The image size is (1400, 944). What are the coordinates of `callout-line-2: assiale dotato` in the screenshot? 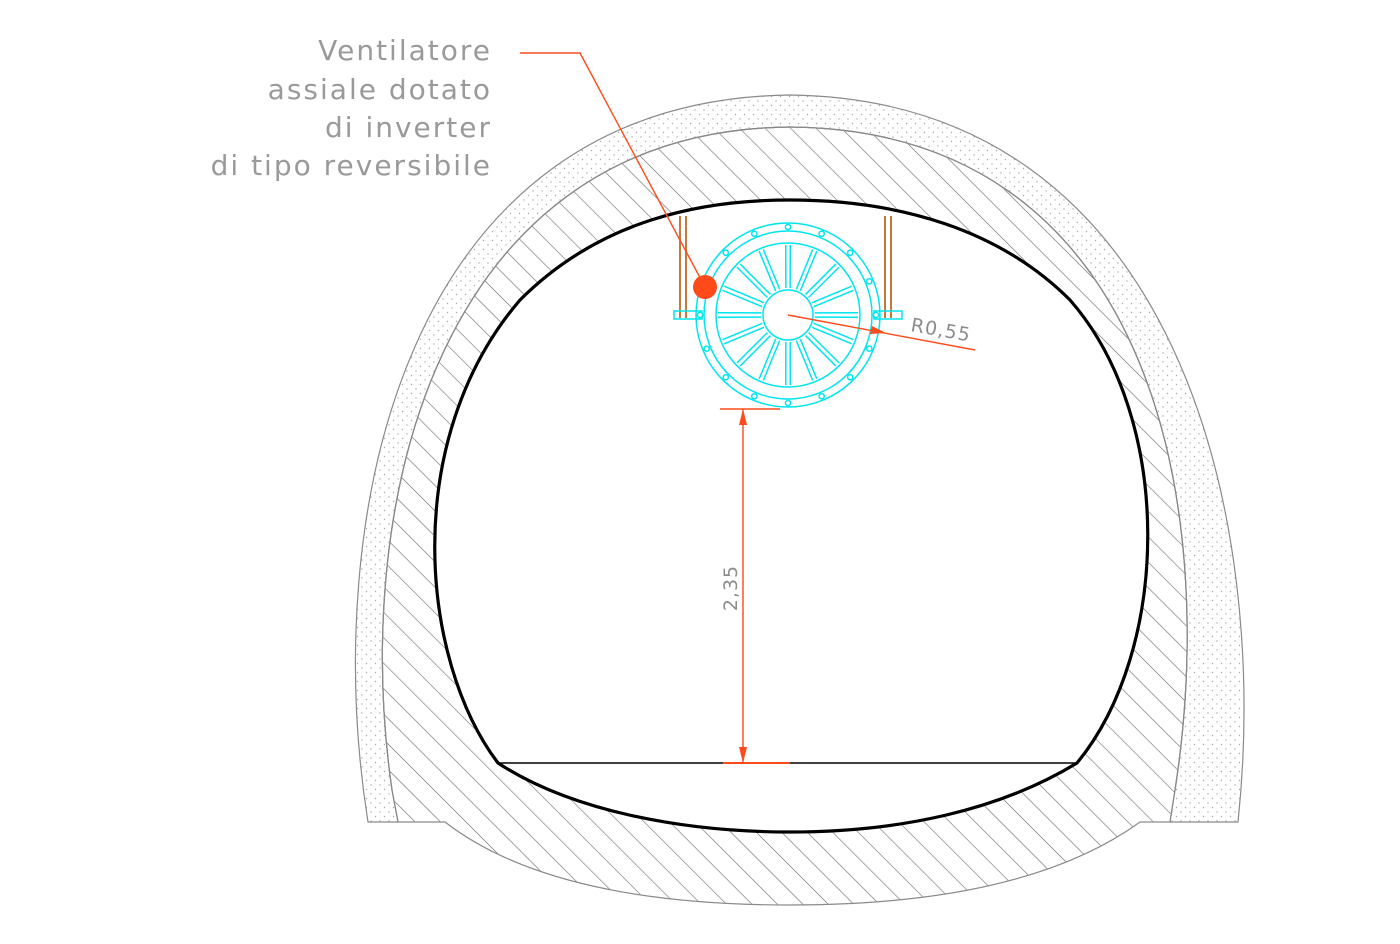 It's located at (380, 89).